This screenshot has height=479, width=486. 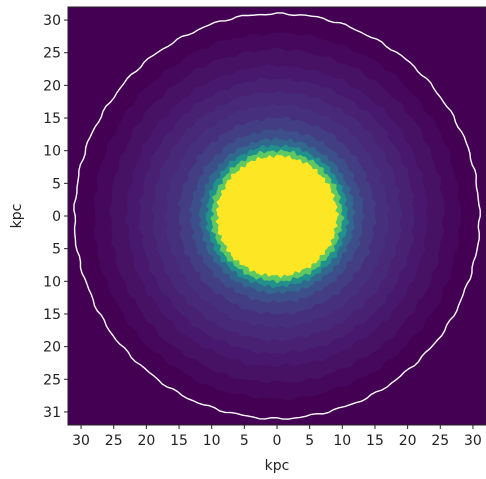 I want to click on x-axis-label: kpc, so click(x=277, y=466).